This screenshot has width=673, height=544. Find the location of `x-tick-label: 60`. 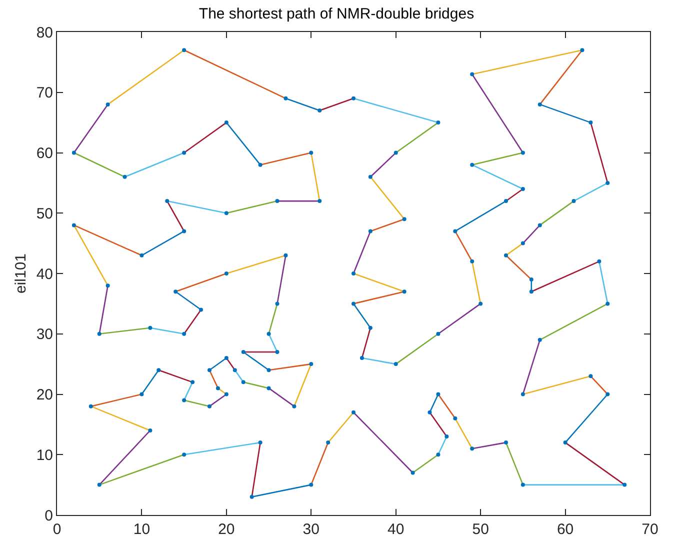

x-tick-label: 60 is located at coordinates (565, 529).